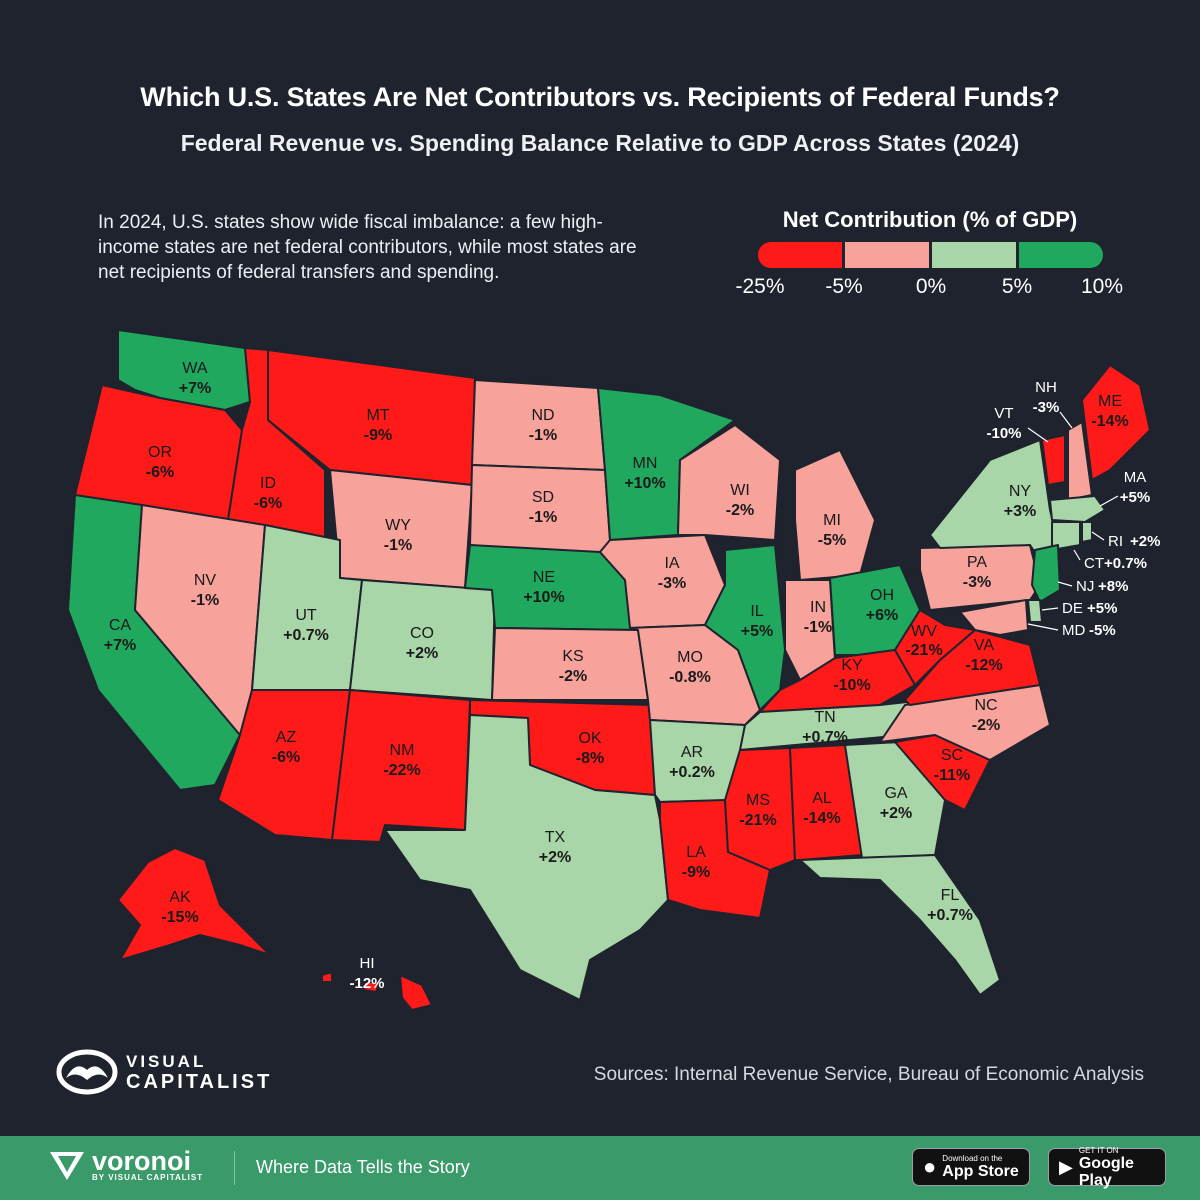 The width and height of the screenshot is (1200, 1200). What do you see at coordinates (125, 1164) in the screenshot?
I see `voronoi-logo: voronoi BY VISUAL CAPITALIST` at bounding box center [125, 1164].